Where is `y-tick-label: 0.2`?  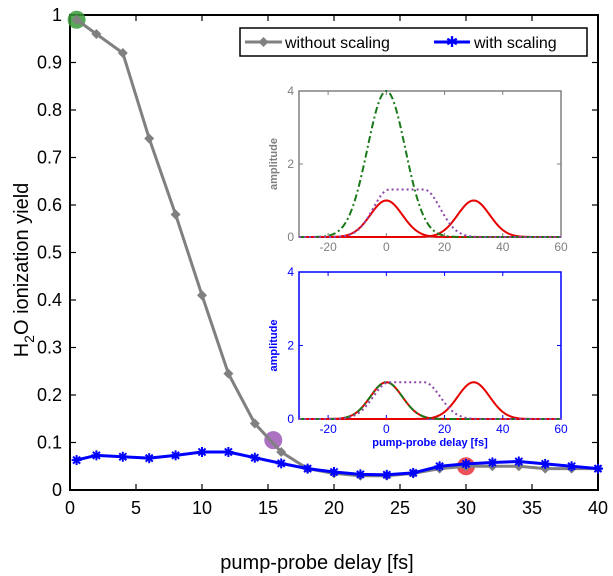
y-tick-label: 0.2 is located at coordinates (49, 395).